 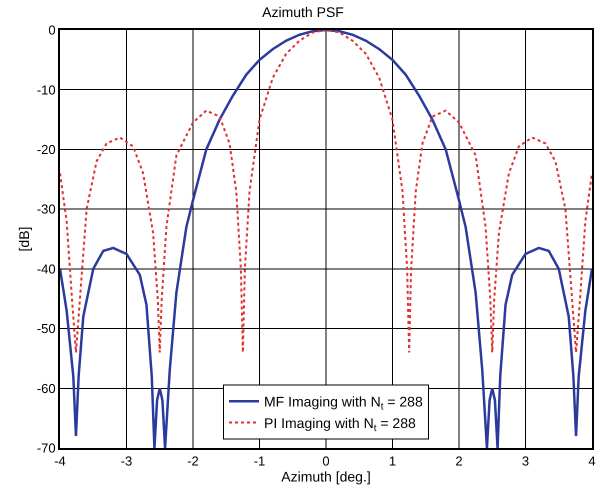 What do you see at coordinates (303, 12) in the screenshot?
I see `chart-title: Azimuth PSF` at bounding box center [303, 12].